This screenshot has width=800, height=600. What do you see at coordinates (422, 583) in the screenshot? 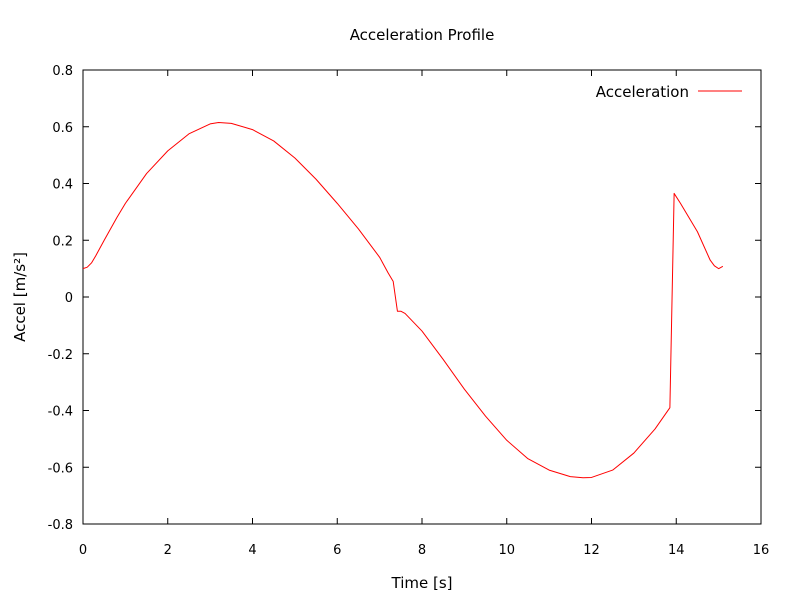
I see `x-axis-label: Time [s]` at bounding box center [422, 583].